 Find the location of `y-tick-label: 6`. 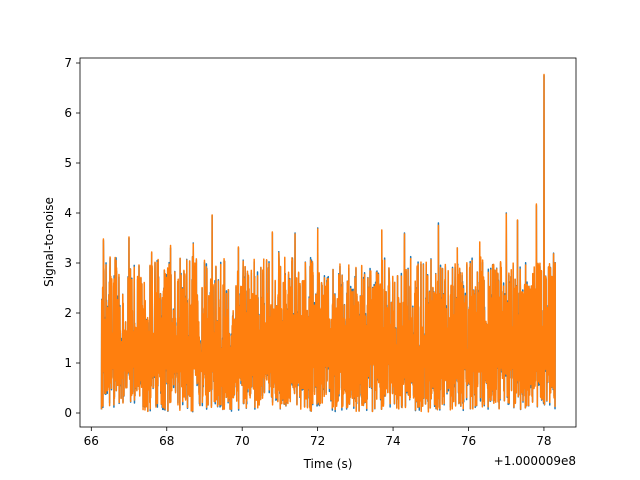

y-tick-label: 6 is located at coordinates (68, 113).